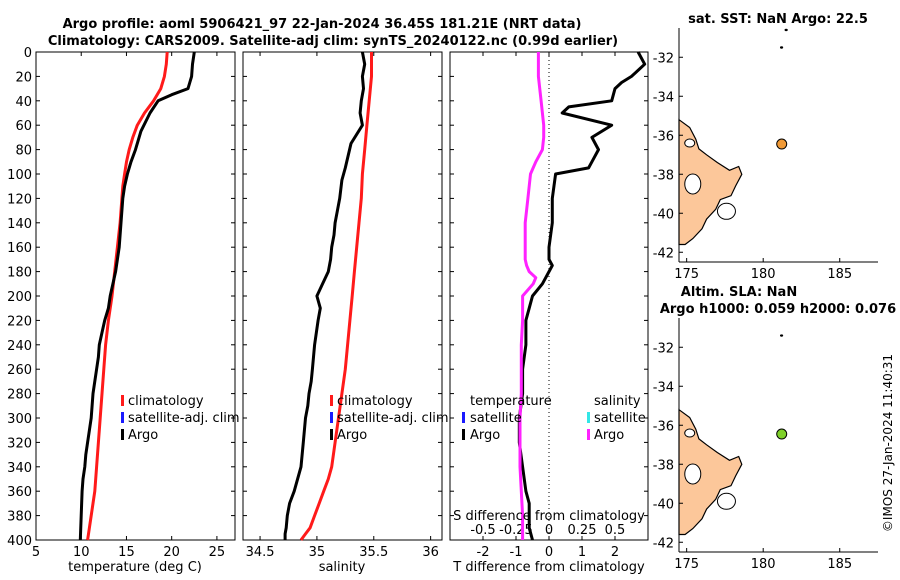 The image size is (900, 580). What do you see at coordinates (430, 552) in the screenshot?
I see `x-tick-label: 36` at bounding box center [430, 552].